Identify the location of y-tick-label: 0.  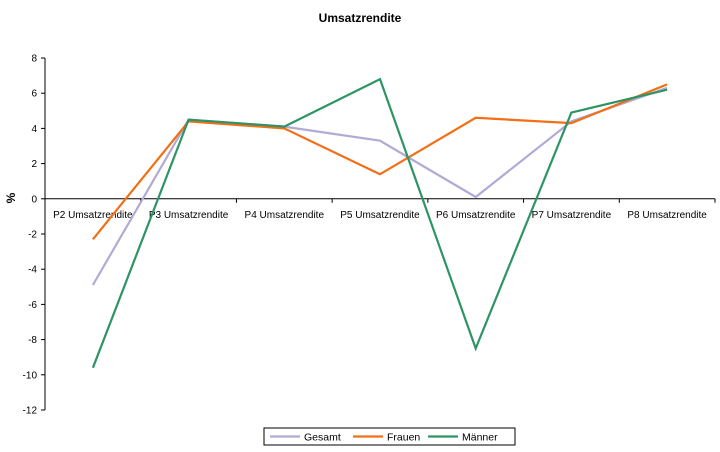
(34, 199).